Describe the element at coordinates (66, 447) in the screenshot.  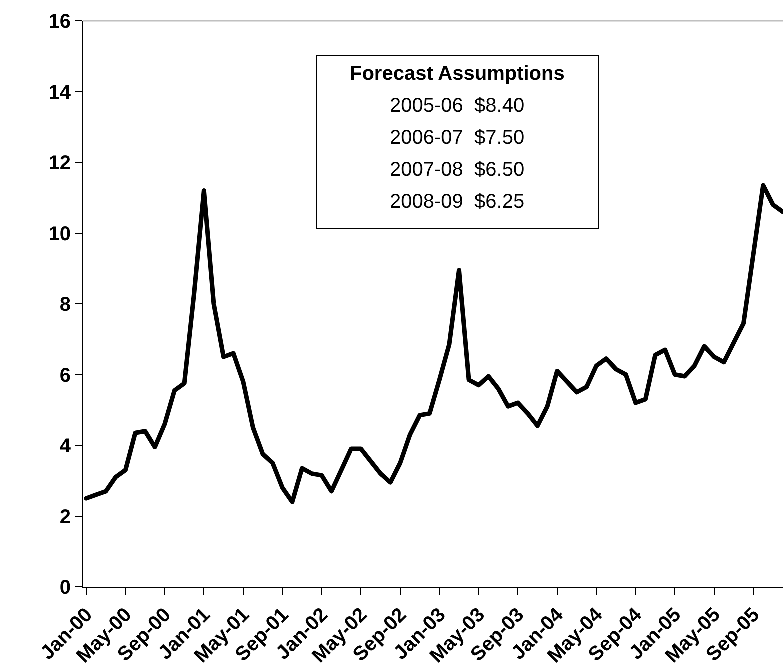
I see `y-tick-label: 4` at that location.